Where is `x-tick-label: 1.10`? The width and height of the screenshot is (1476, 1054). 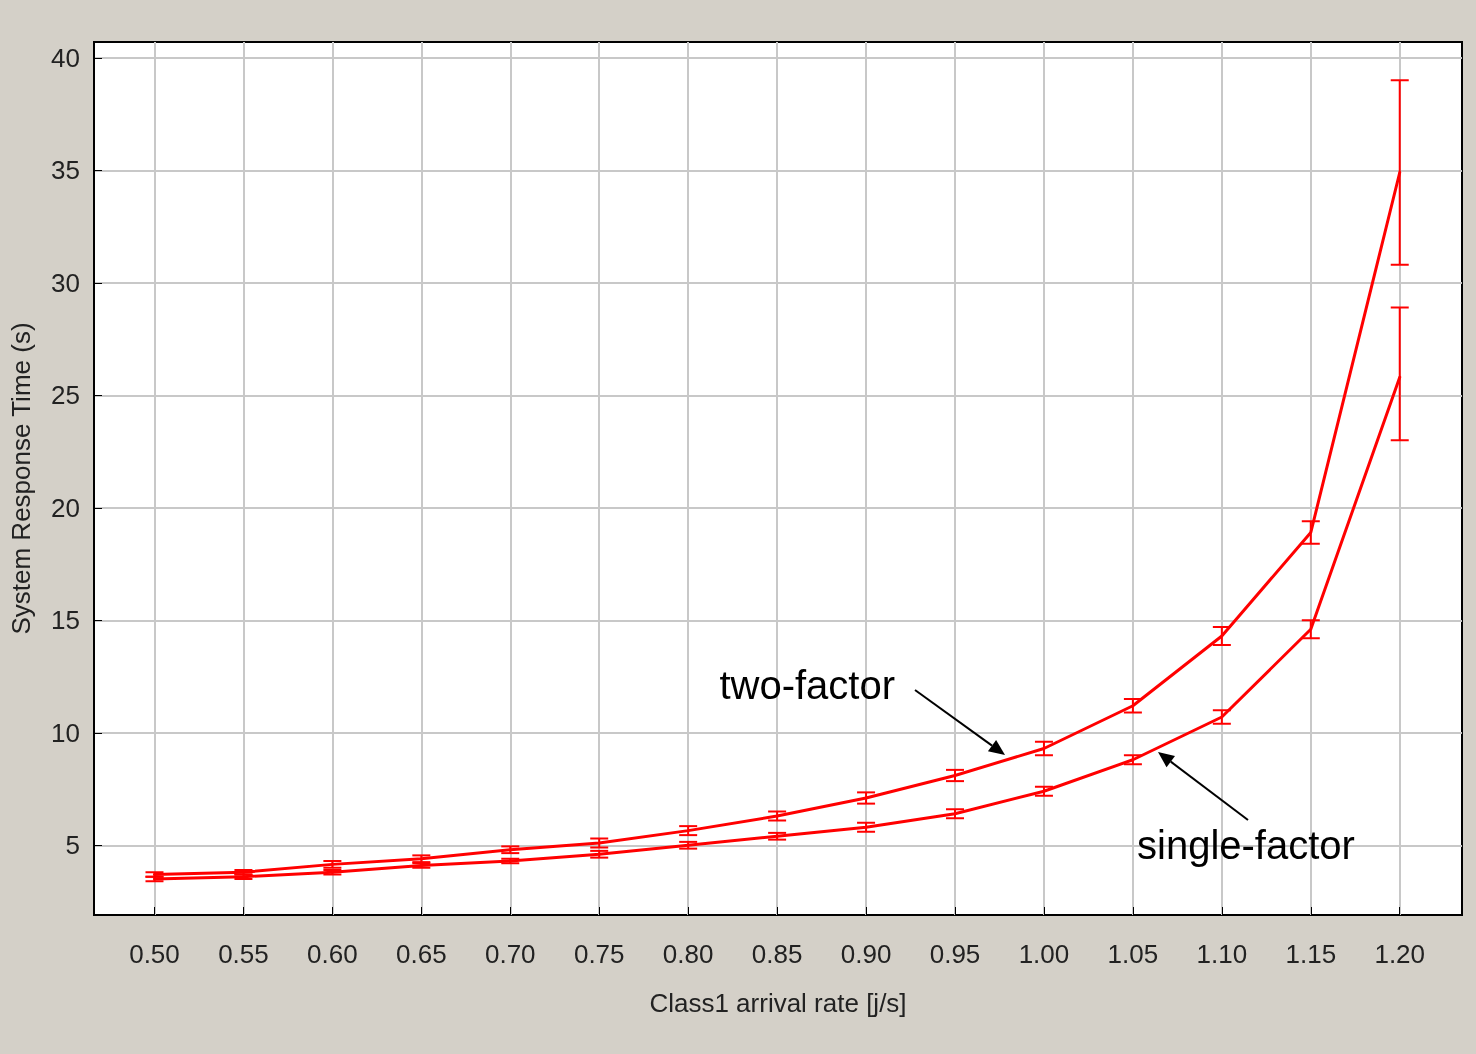
x-tick-label: 1.10 is located at coordinates (1222, 954).